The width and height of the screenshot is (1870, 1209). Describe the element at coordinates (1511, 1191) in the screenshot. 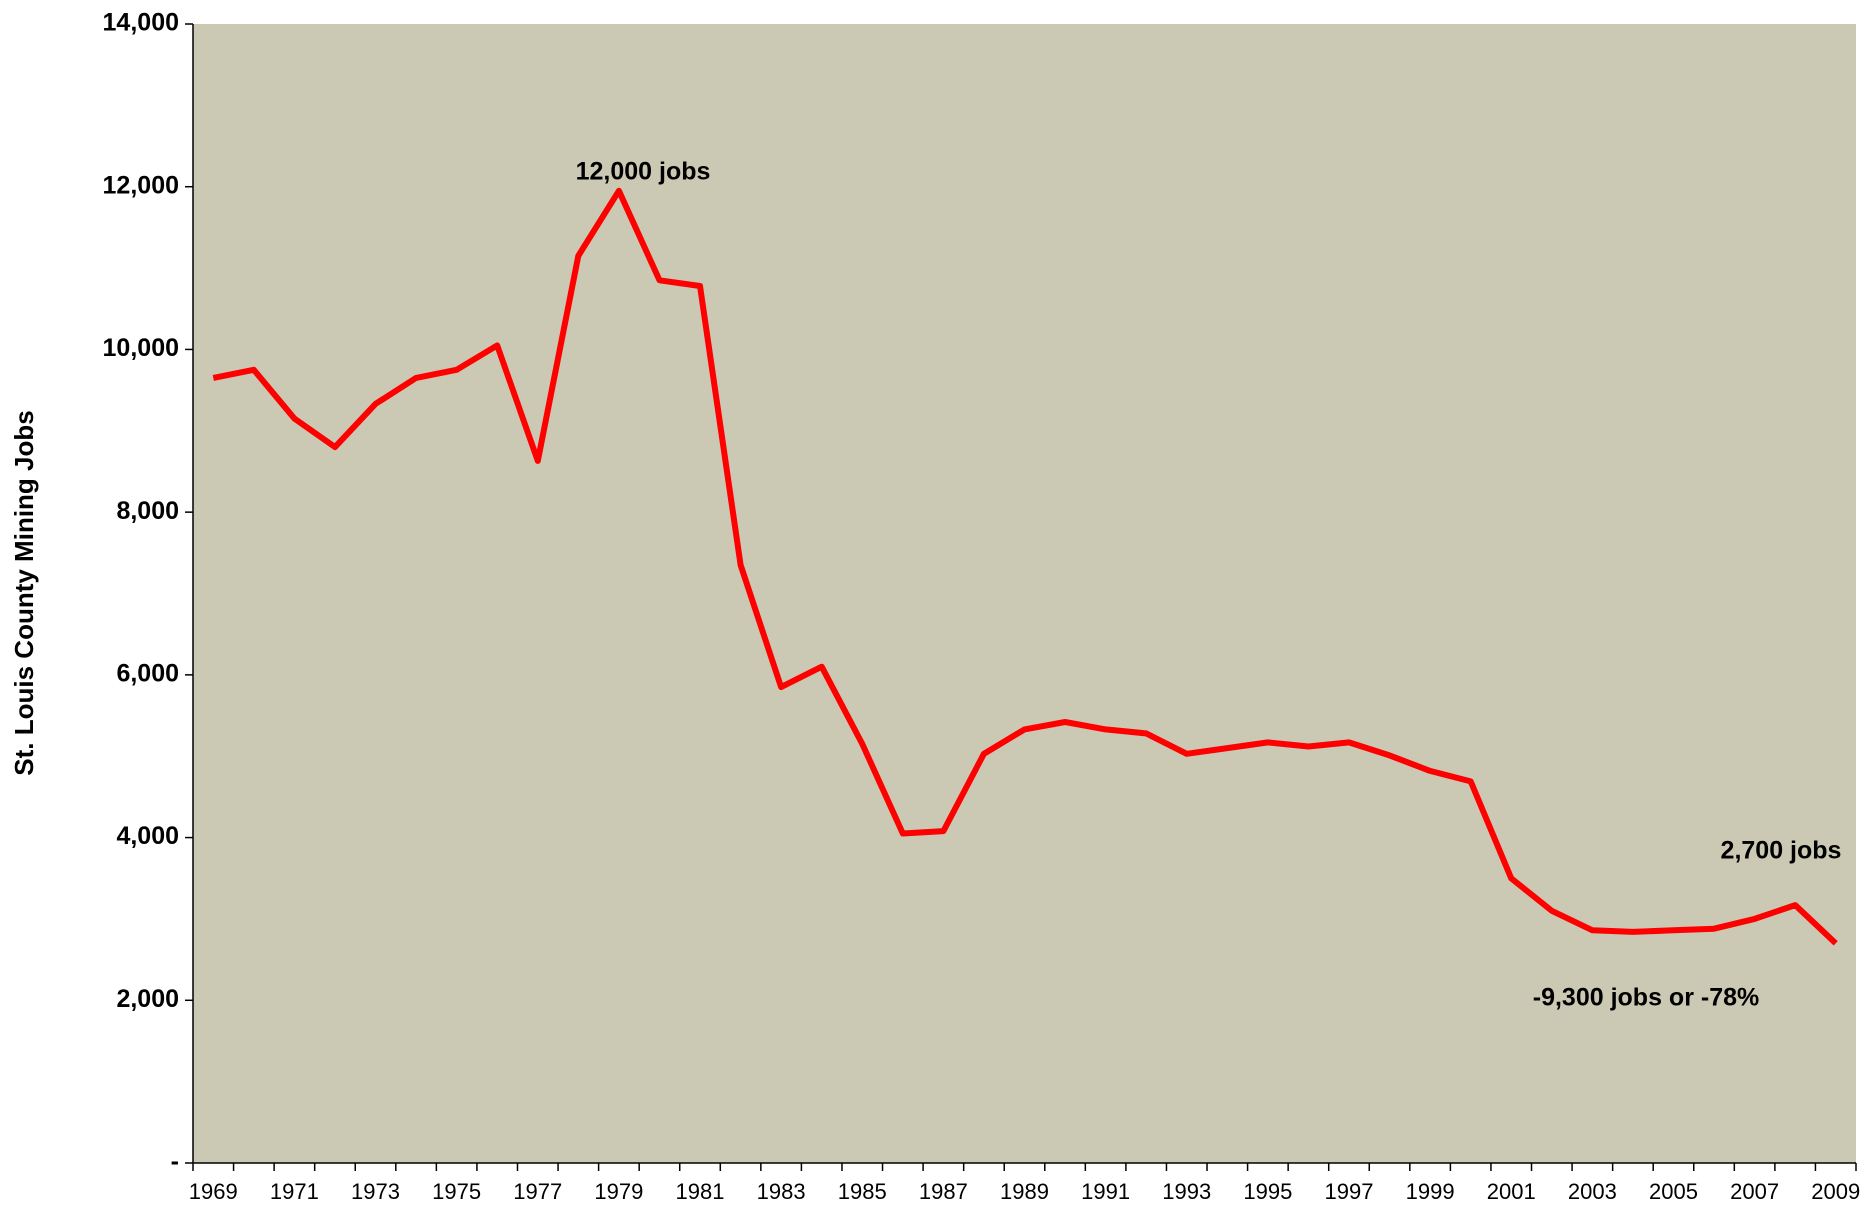

I see `x-tick-label: 2001` at that location.